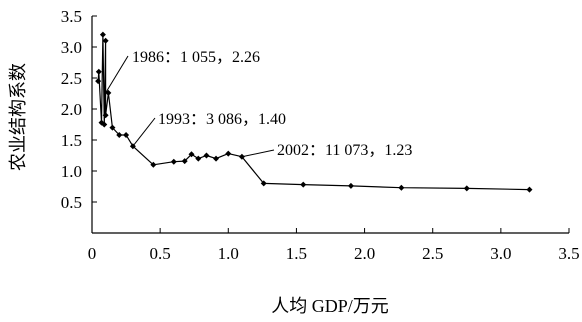 The height and width of the screenshot is (322, 582). I want to click on x-tick-label: 3.5, so click(568, 253).